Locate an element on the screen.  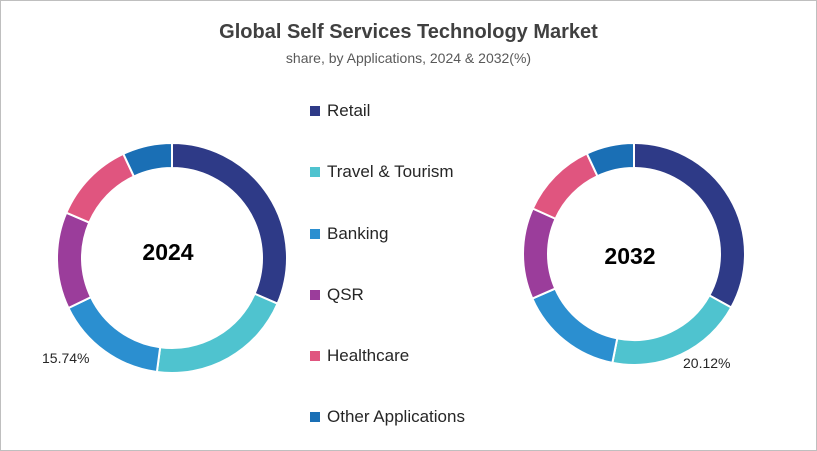
slice-qsr-2024 is located at coordinates (74, 260).